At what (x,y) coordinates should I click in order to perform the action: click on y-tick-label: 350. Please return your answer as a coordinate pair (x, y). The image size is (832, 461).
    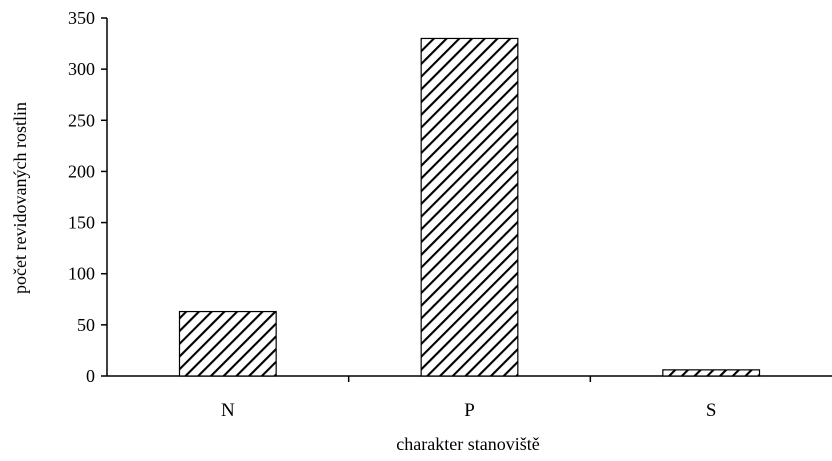
    Looking at the image, I should click on (81, 18).